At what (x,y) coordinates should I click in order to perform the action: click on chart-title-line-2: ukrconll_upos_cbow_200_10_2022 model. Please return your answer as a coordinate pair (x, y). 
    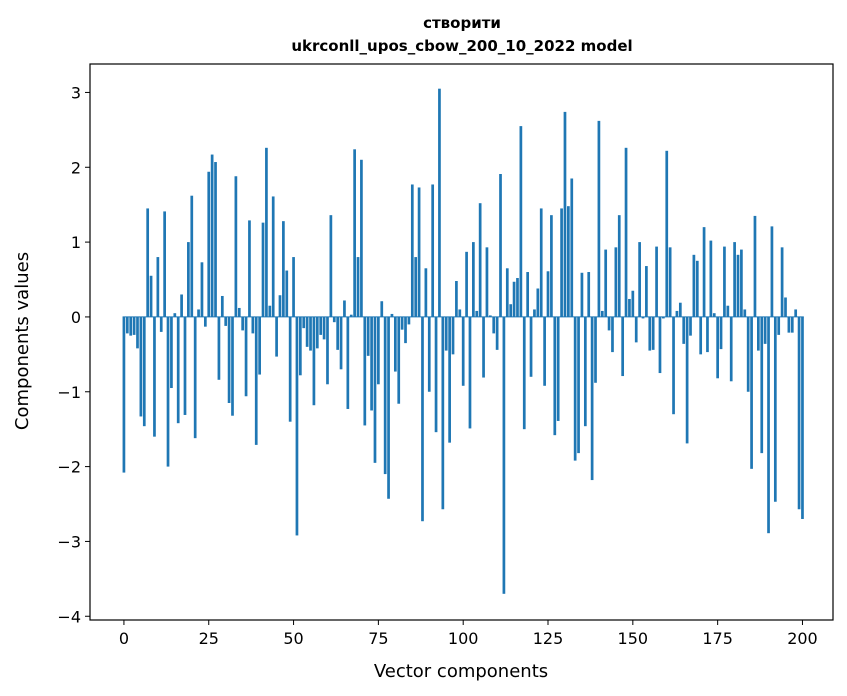
    Looking at the image, I should click on (461, 46).